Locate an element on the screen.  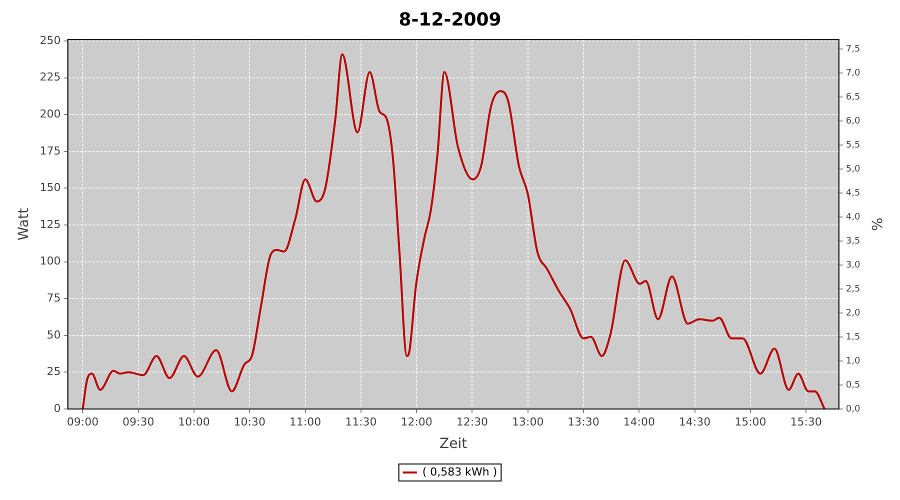
y2-tick-label: 0,5 is located at coordinates (853, 385).